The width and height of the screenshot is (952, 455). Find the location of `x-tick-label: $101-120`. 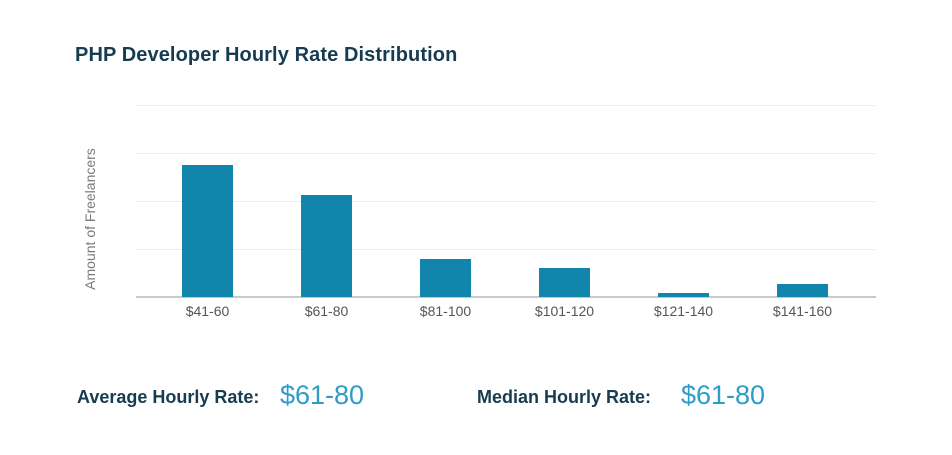

x-tick-label: $101-120 is located at coordinates (564, 311).